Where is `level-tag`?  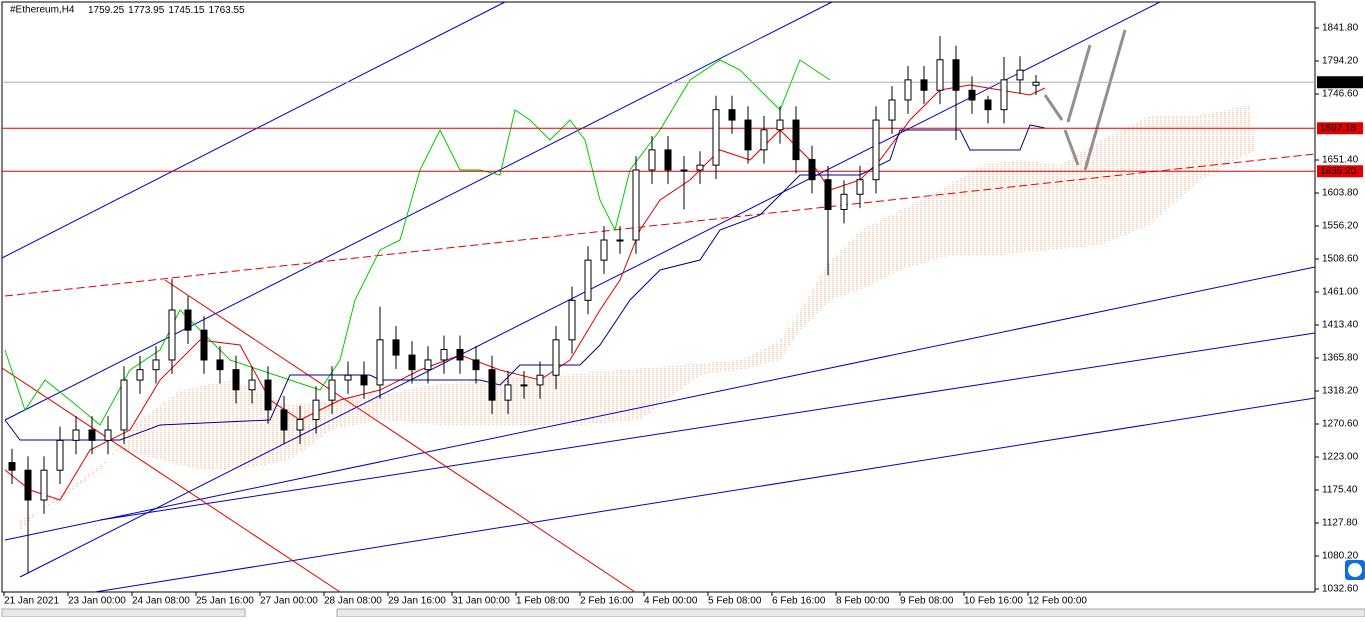 level-tag is located at coordinates (1340, 171).